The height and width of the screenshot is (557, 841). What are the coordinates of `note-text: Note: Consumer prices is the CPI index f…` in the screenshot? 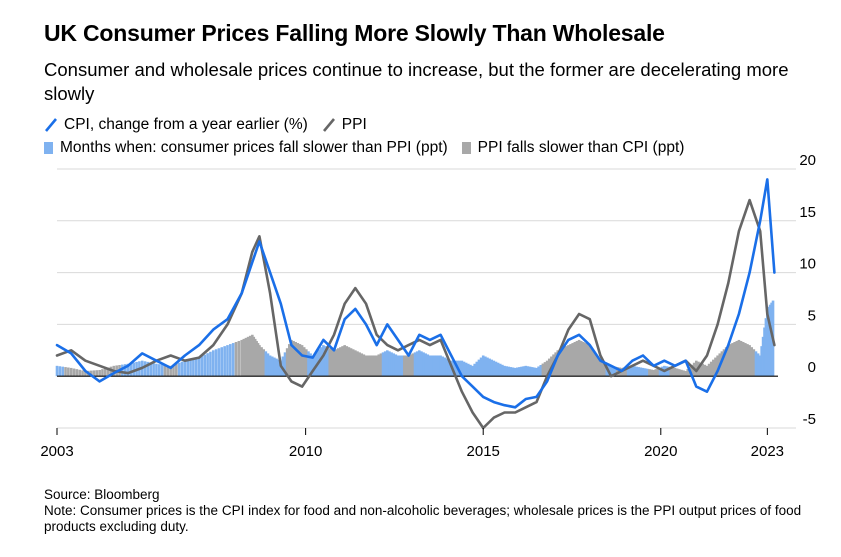 It's located at (423, 518).